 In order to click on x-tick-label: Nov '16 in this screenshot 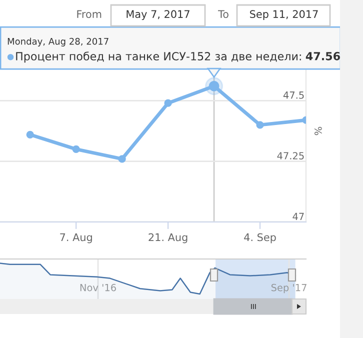, I will do `click(98, 288)`.